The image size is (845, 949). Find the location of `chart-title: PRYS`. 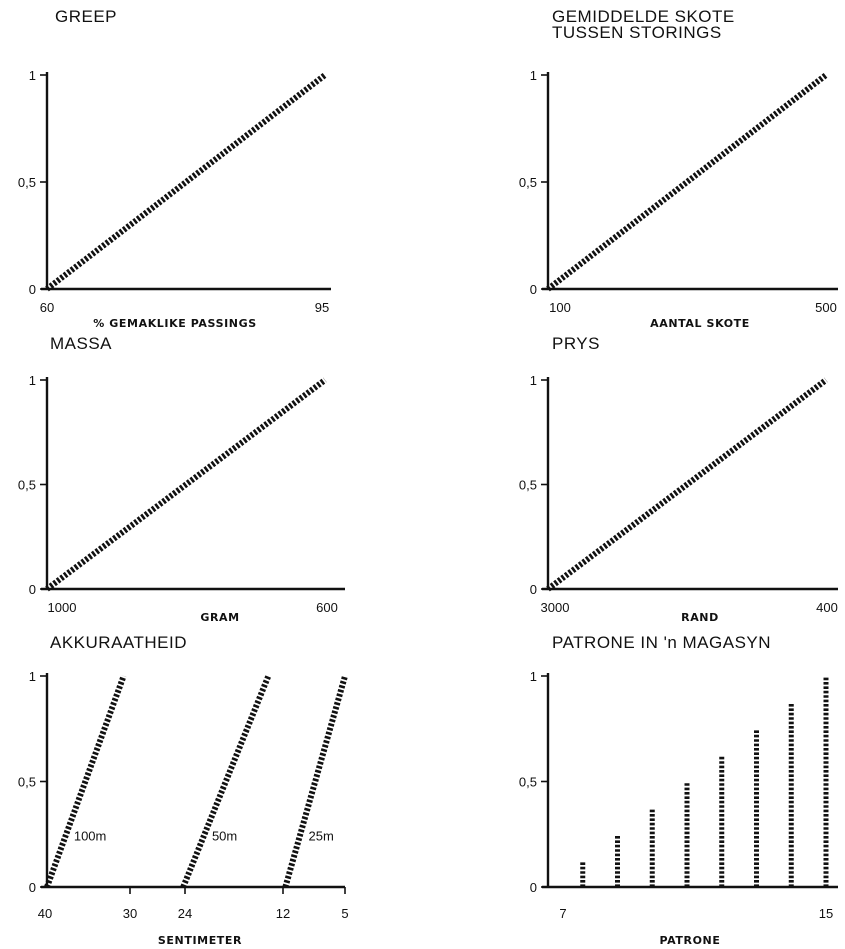

chart-title: PRYS is located at coordinates (576, 343).